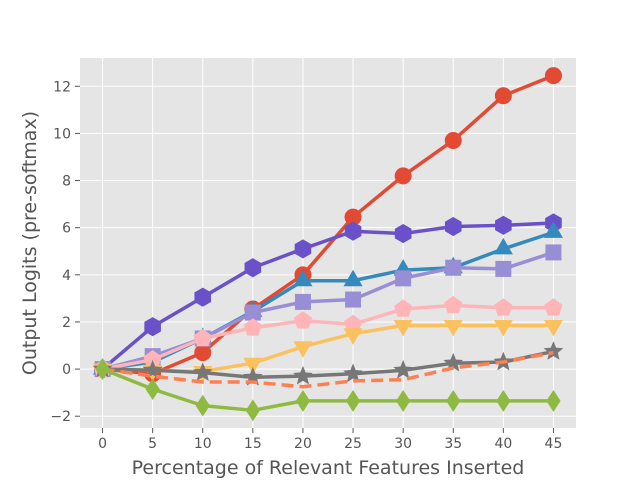  What do you see at coordinates (66, 323) in the screenshot?
I see `y-tick-label: 2` at bounding box center [66, 323].